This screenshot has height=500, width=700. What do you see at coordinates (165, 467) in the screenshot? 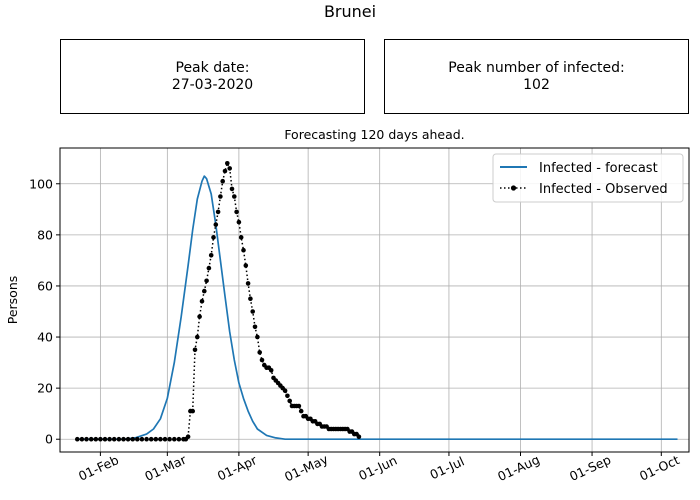
I see `x-tick-label: 01-Mar` at bounding box center [165, 467].